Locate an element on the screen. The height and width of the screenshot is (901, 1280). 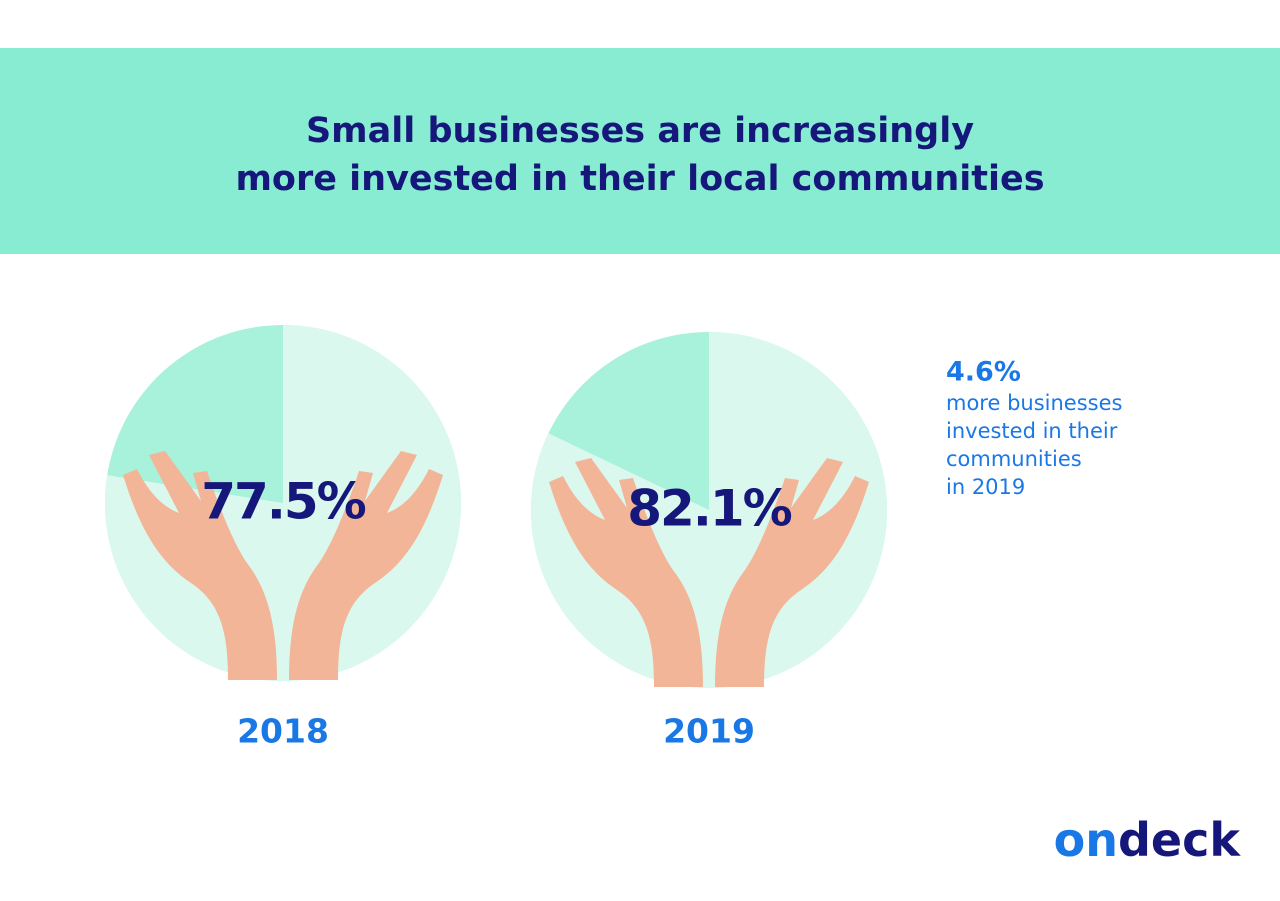
annotation-line: in 2019 is located at coordinates (985, 487).